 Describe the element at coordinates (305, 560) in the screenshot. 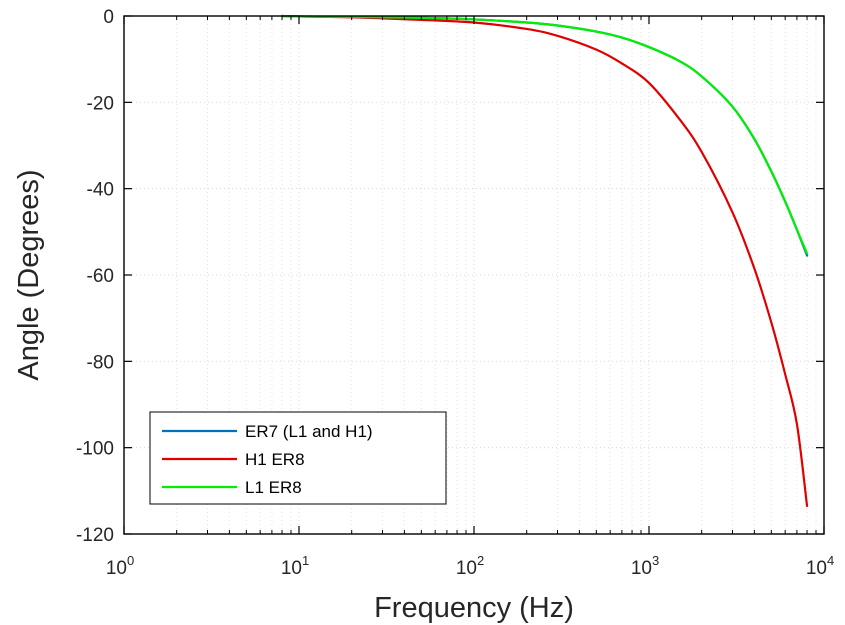

I see `x-tick-exponent: 1` at that location.